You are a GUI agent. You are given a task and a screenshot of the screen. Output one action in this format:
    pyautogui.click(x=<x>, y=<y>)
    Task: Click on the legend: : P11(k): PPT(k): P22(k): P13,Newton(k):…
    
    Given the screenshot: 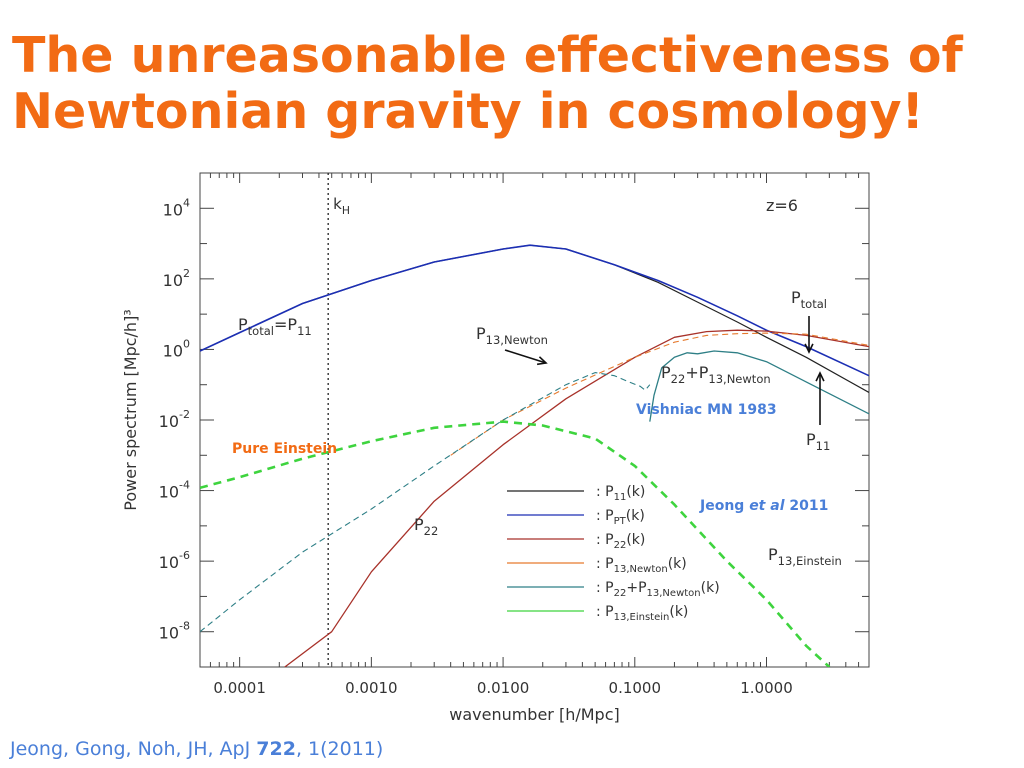 What is the action you would take?
    pyautogui.click(x=613, y=553)
    